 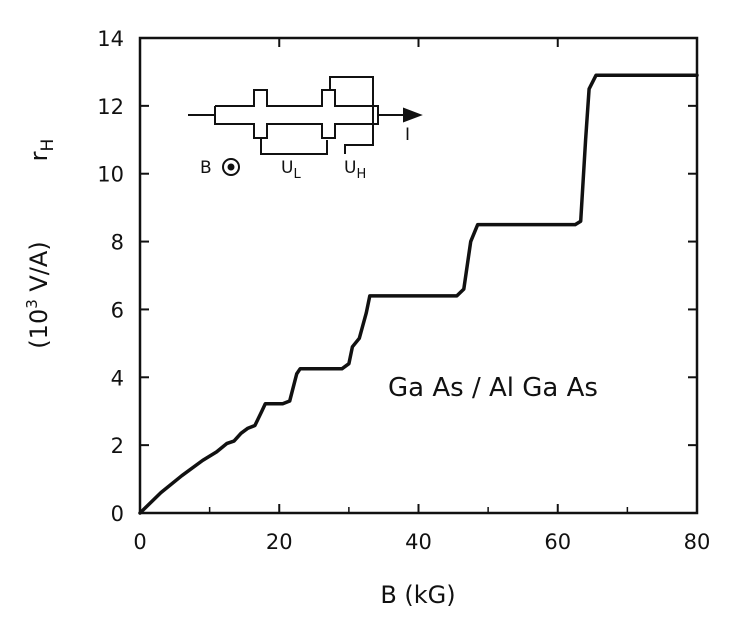 I want to click on y-axis-unit-exponent: 3, so click(x=32, y=304).